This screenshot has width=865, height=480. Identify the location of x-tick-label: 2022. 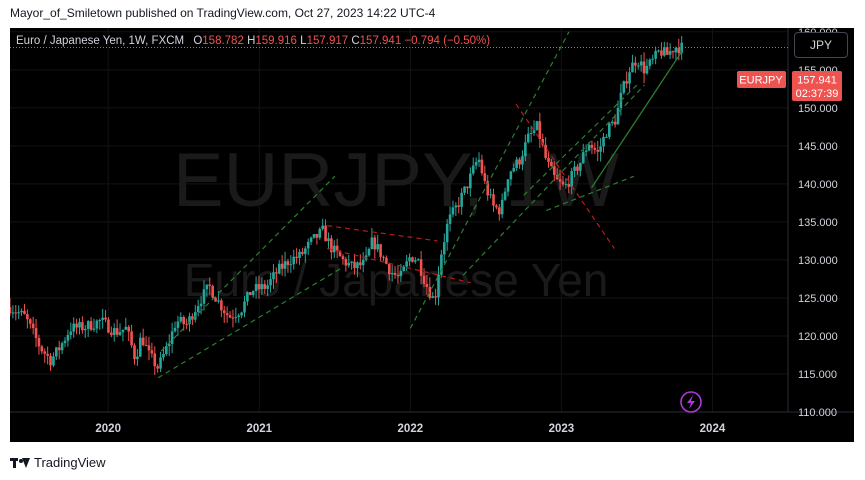
(411, 429).